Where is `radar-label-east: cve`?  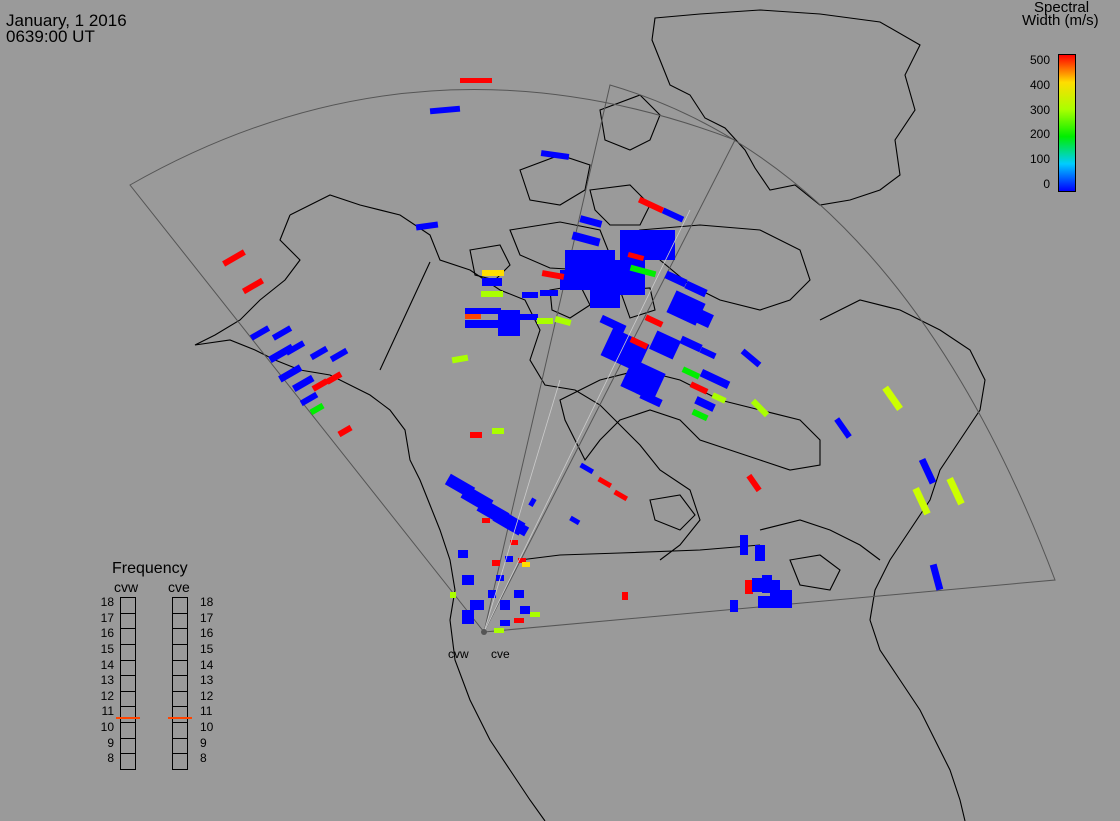
radar-label-east: cve is located at coordinates (500, 654).